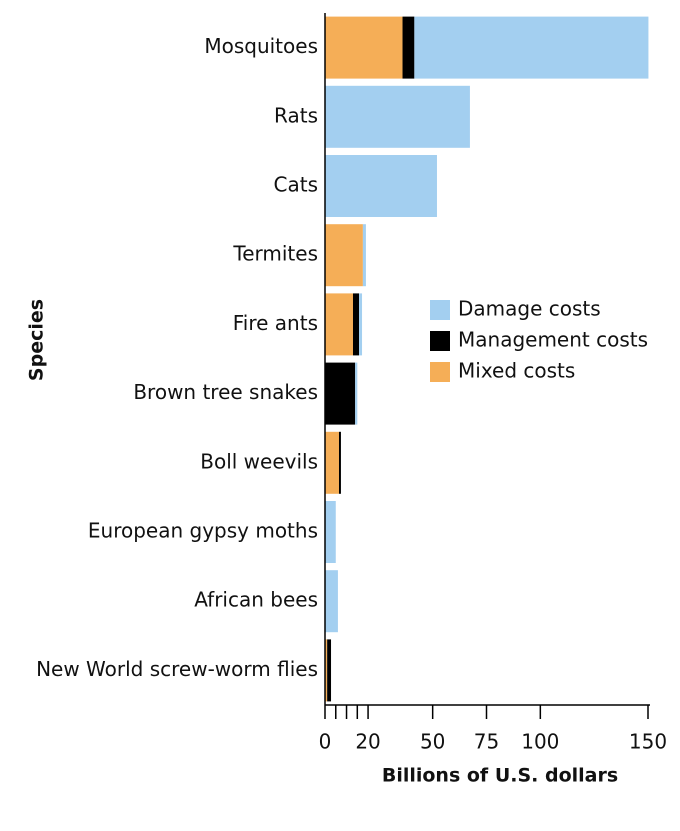 This screenshot has height=831, width=680. Describe the element at coordinates (177, 669) in the screenshot. I see `category-label: New World screw-worm flies` at that location.